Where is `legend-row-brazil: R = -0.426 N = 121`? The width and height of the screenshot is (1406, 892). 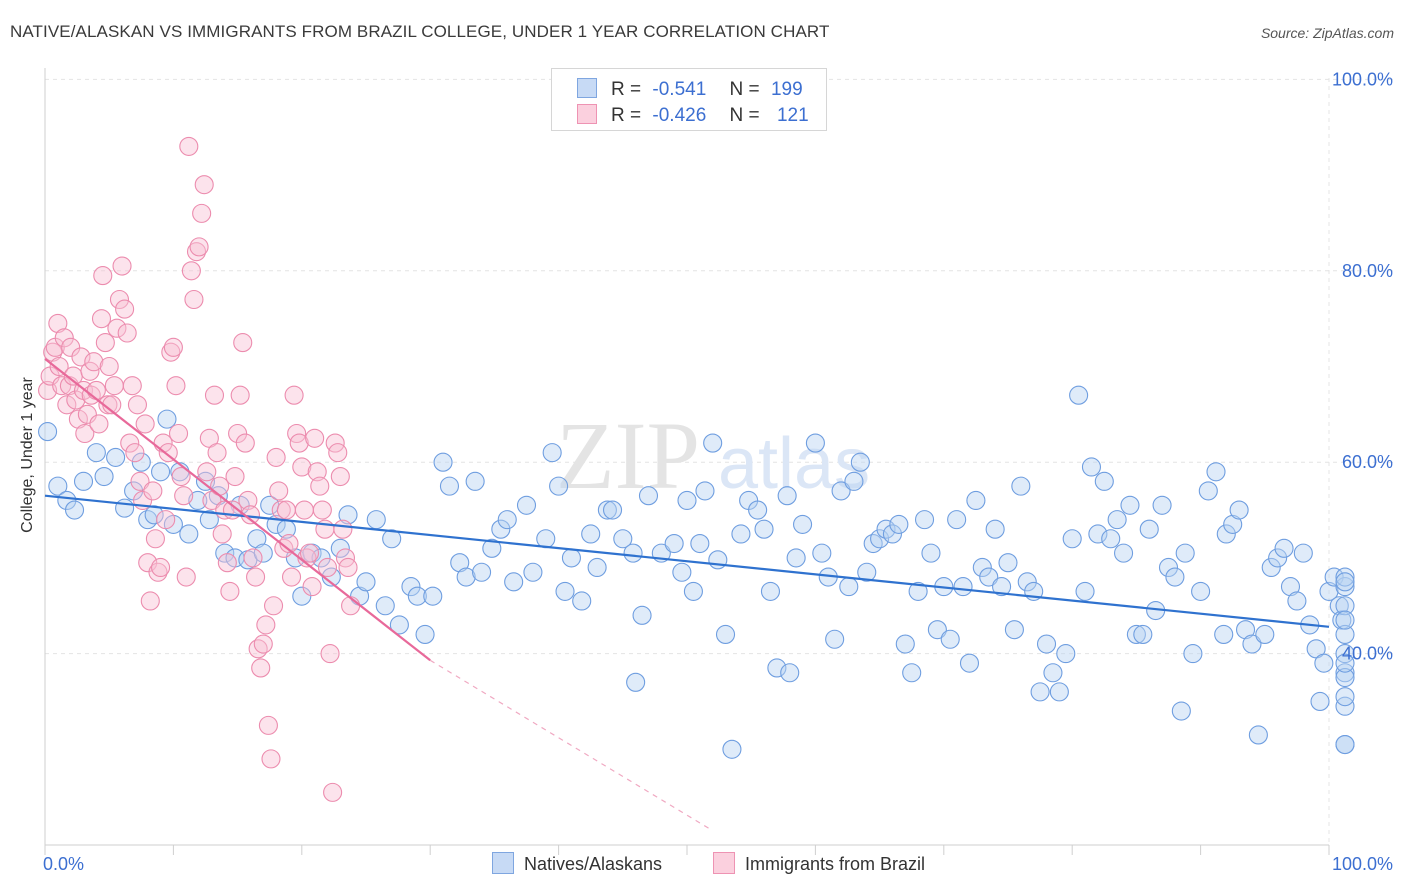 legend-row-brazil: R = -0.426 N = 121 is located at coordinates (693, 116).